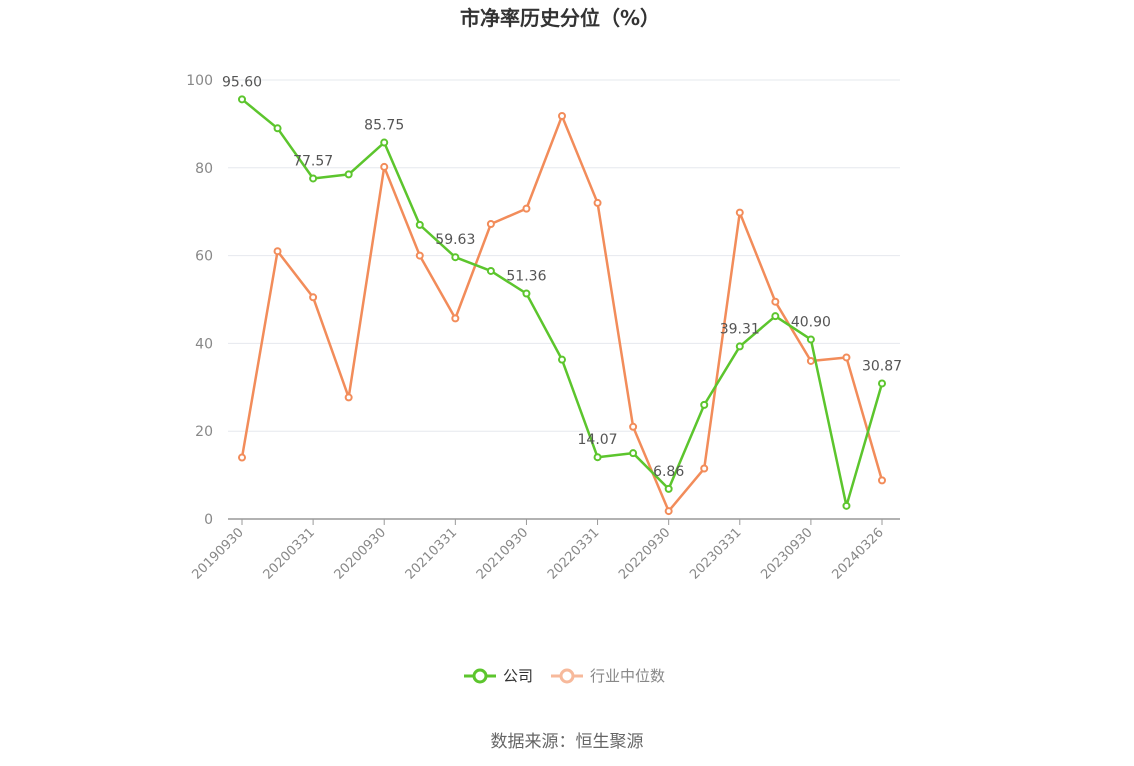 Image resolution: width=1134 pixels, height=766 pixels. What do you see at coordinates (573, 553) in the screenshot?
I see `x-tick-label: 20220331` at bounding box center [573, 553].